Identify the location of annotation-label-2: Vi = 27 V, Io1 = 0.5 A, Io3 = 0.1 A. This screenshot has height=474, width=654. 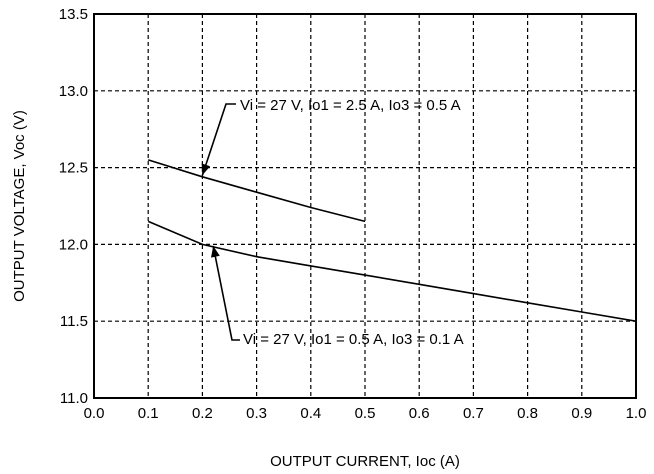
(353, 339).